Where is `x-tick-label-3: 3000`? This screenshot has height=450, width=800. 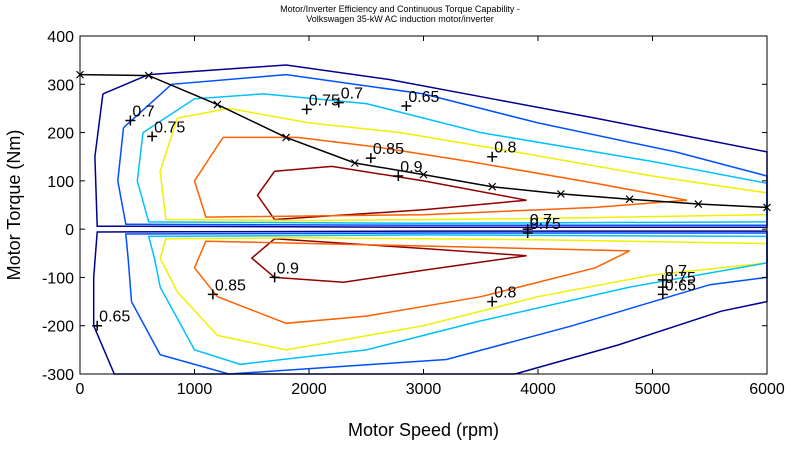 x-tick-label-3: 3000 is located at coordinates (424, 389).